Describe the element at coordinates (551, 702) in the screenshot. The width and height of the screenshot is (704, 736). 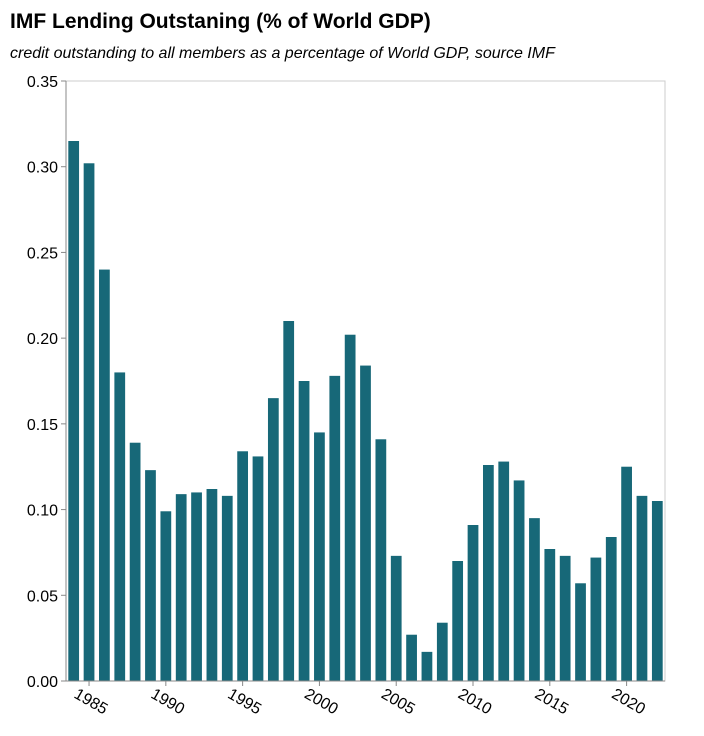
I see `x-tick-label: 2015` at that location.